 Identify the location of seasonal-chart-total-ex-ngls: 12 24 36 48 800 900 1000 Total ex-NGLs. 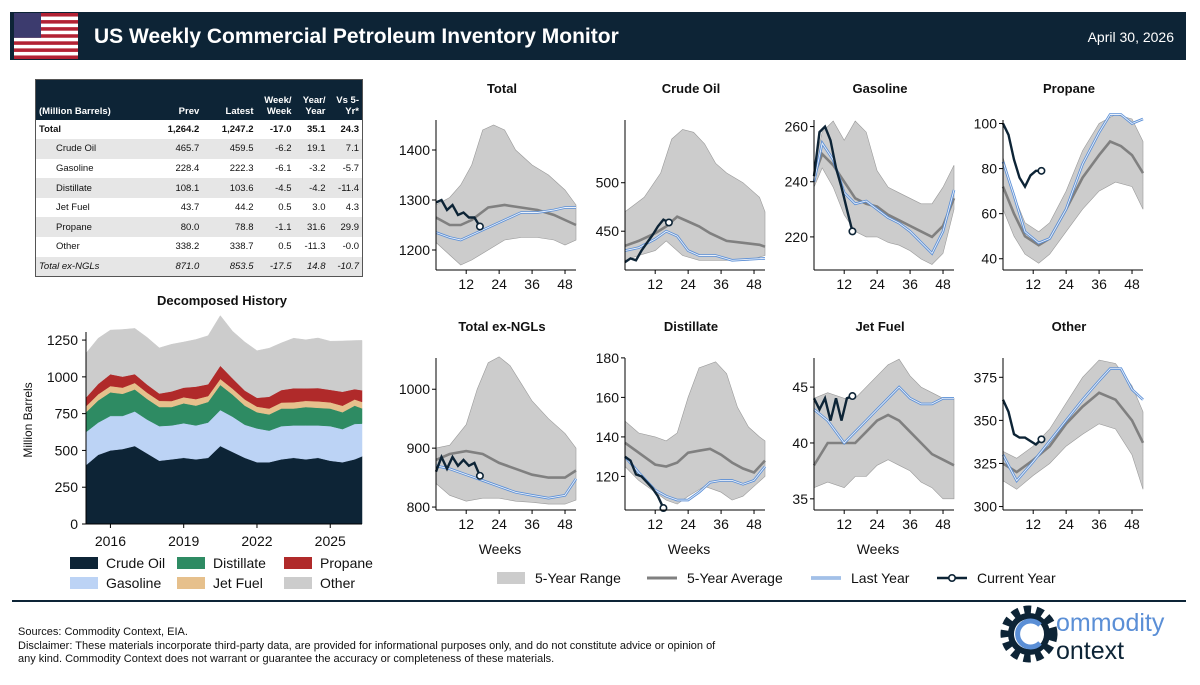
(488, 425).